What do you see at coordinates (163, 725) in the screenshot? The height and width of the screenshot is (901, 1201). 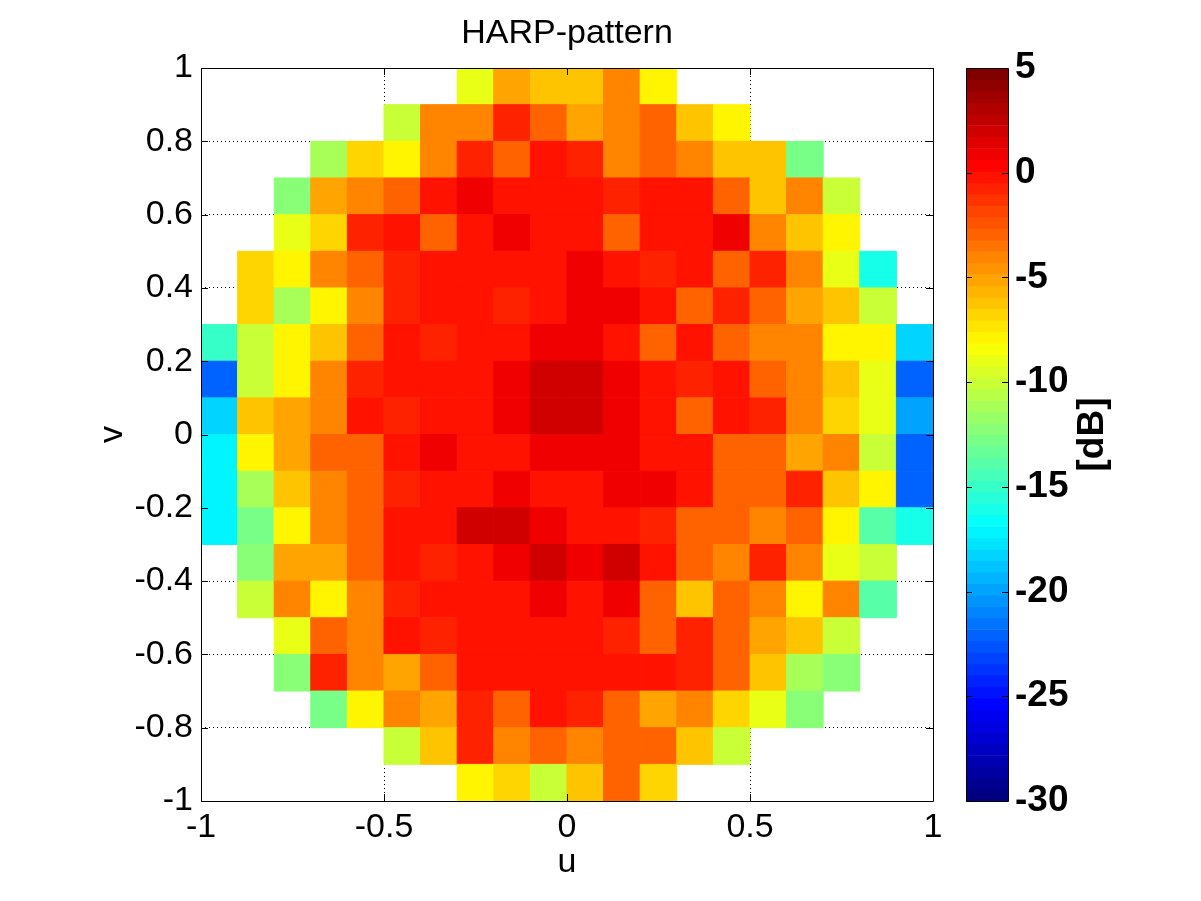 I see `y-tick-label: -0.8` at bounding box center [163, 725].